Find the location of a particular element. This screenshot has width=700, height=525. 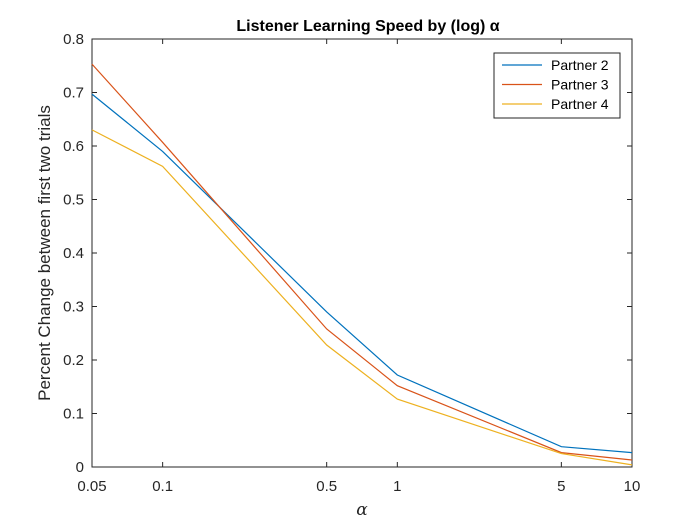

x-tick-label: 10 is located at coordinates (632, 486).